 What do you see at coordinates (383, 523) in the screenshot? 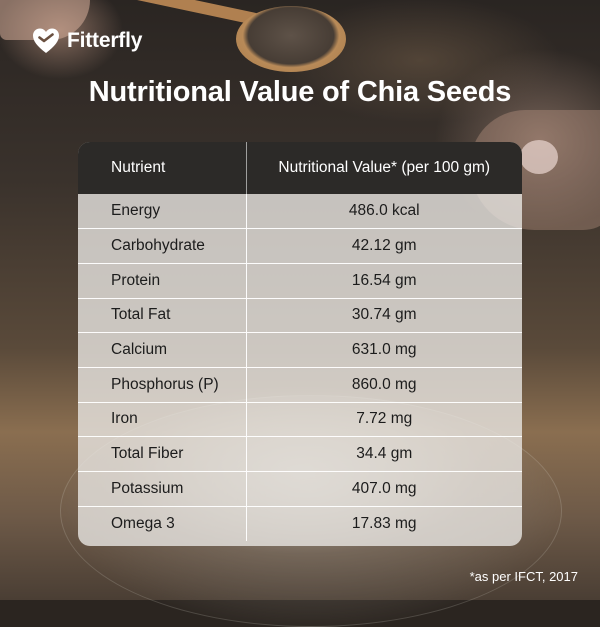
I see `nutrient-value: 17.83 mg` at bounding box center [383, 523].